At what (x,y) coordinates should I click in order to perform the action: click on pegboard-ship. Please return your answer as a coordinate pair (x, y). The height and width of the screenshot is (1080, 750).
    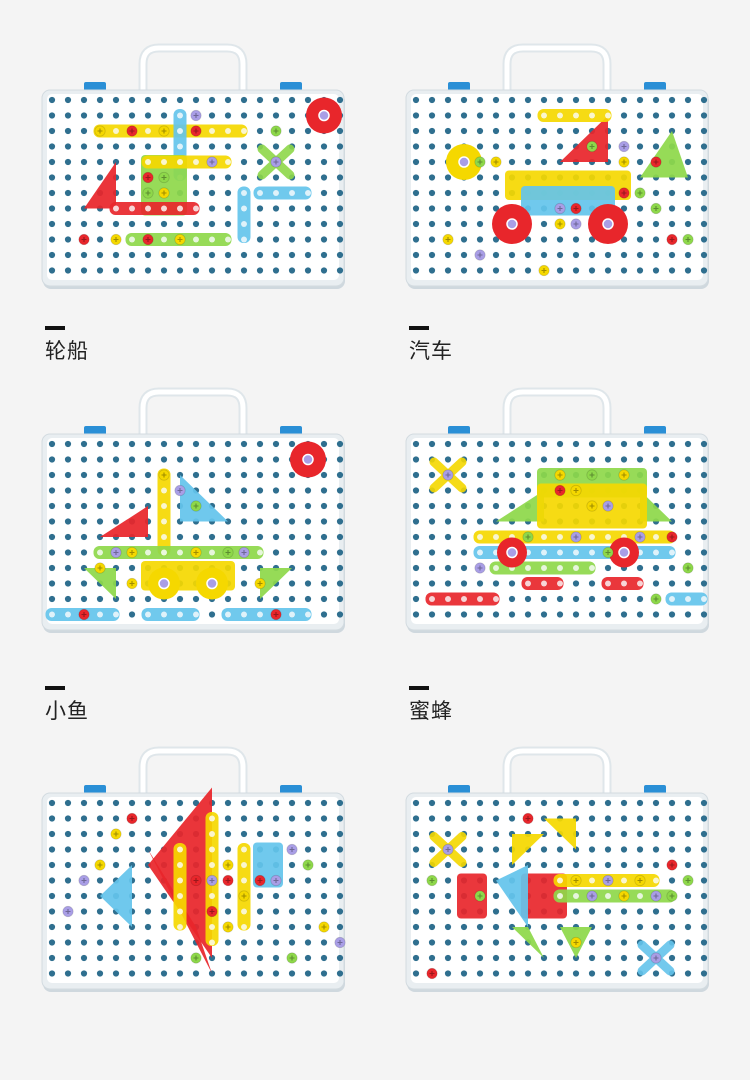
    Looking at the image, I should click on (193, 511).